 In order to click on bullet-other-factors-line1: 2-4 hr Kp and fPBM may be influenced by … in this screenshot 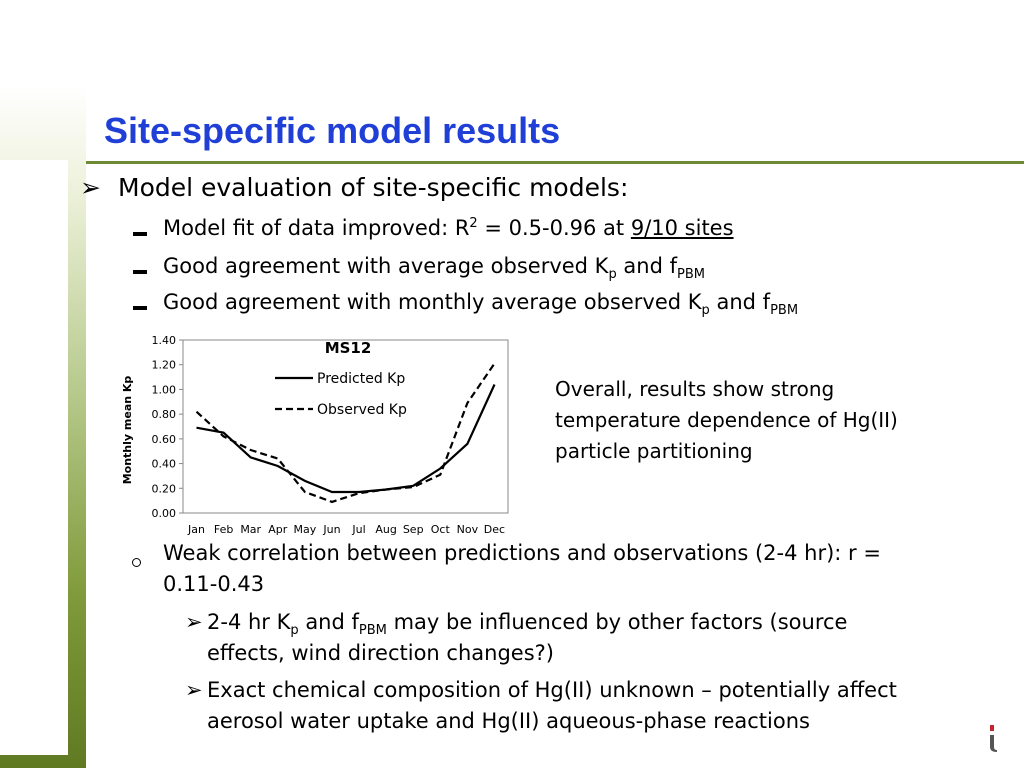, I will do `click(527, 624)`.